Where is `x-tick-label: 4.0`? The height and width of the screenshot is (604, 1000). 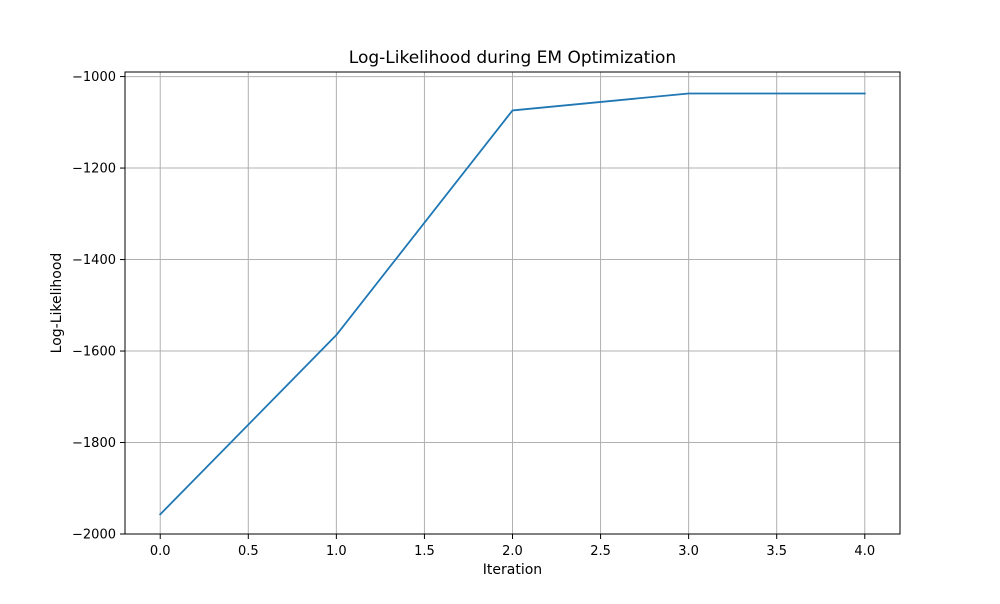
x-tick-label: 4.0 is located at coordinates (864, 551).